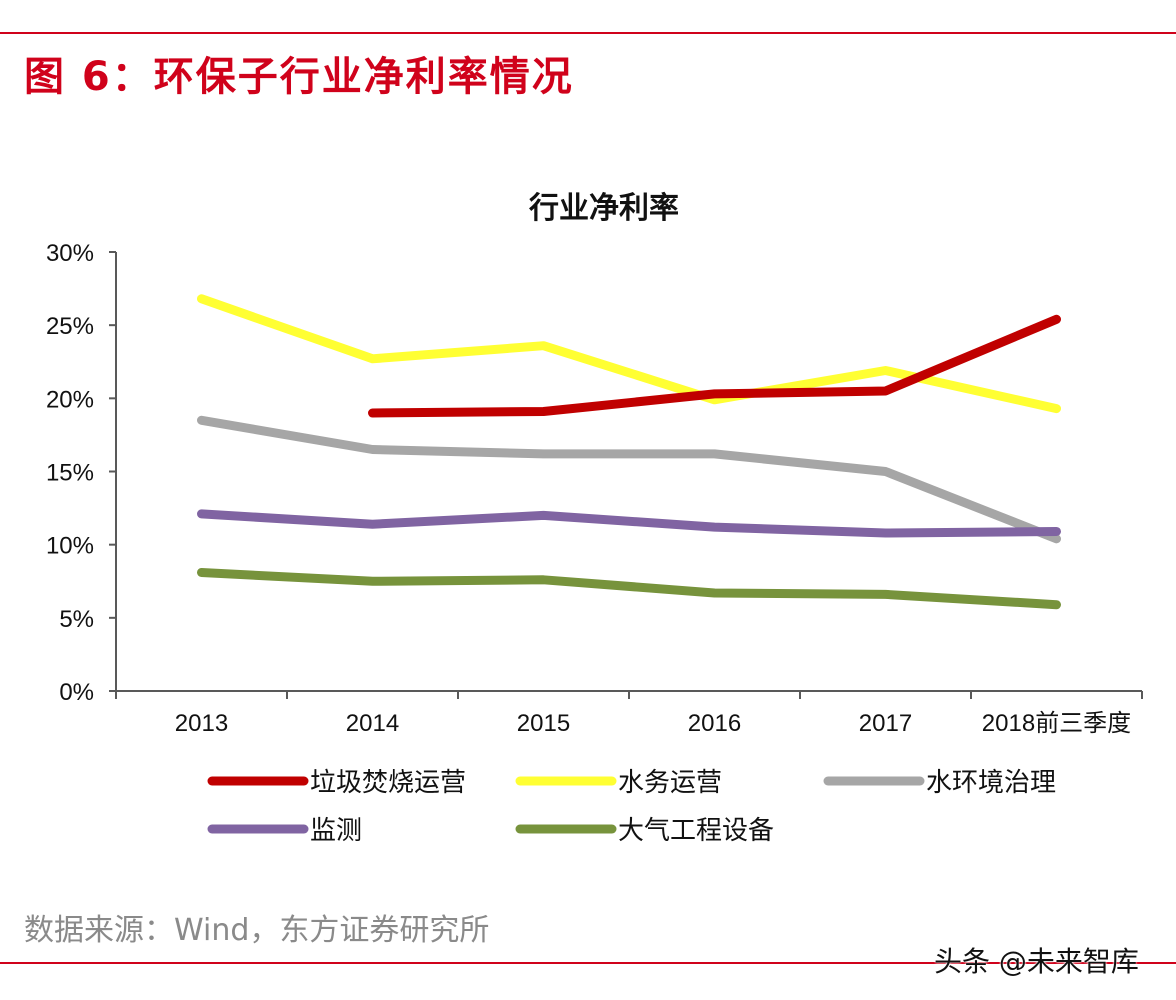 This screenshot has width=1176, height=1000. I want to click on x-tick-label: 2014, so click(372, 723).